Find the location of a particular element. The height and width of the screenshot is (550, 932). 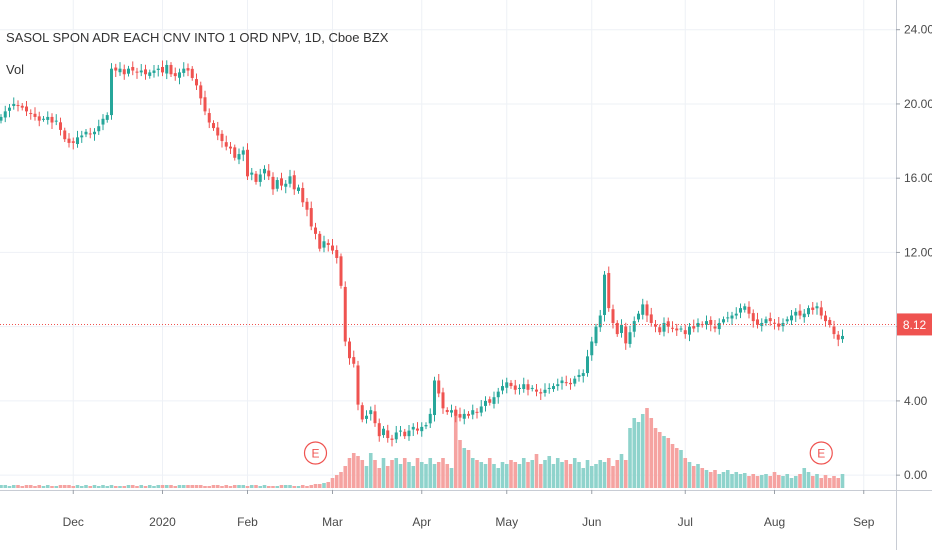

earnings-marker: E is located at coordinates (315, 453).